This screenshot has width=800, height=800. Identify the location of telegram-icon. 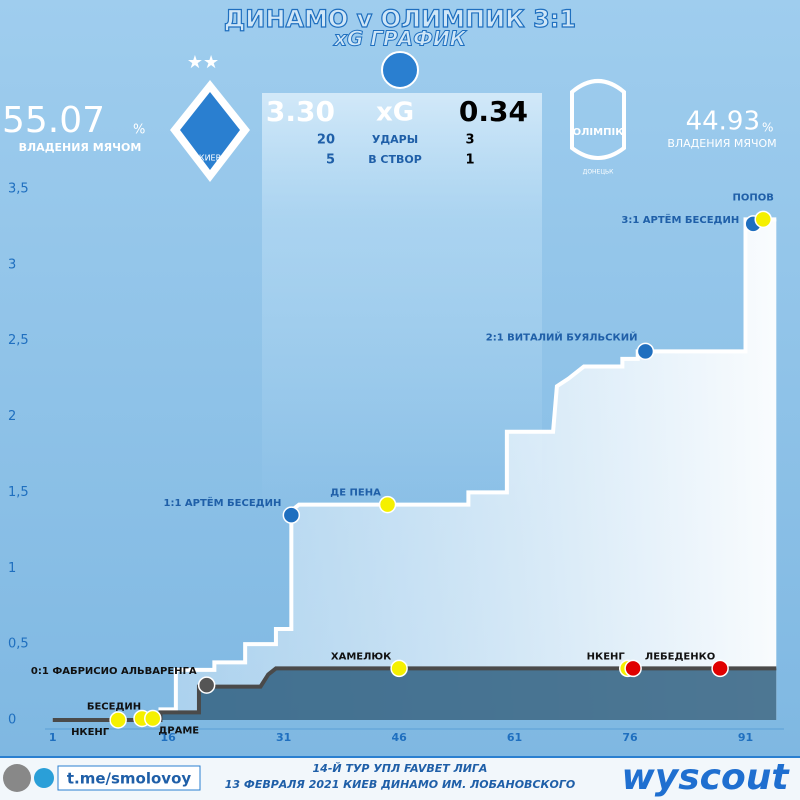
(44, 778).